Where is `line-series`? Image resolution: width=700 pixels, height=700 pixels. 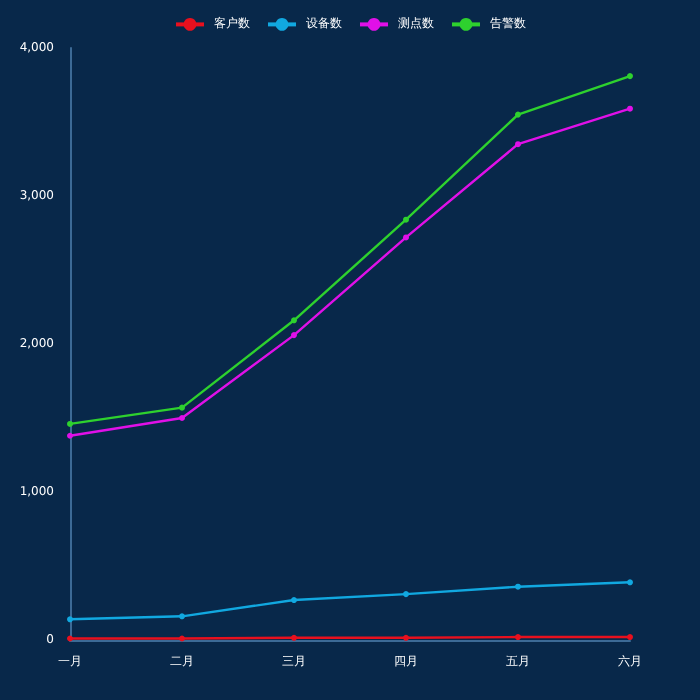
line-series is located at coordinates (350, 601).